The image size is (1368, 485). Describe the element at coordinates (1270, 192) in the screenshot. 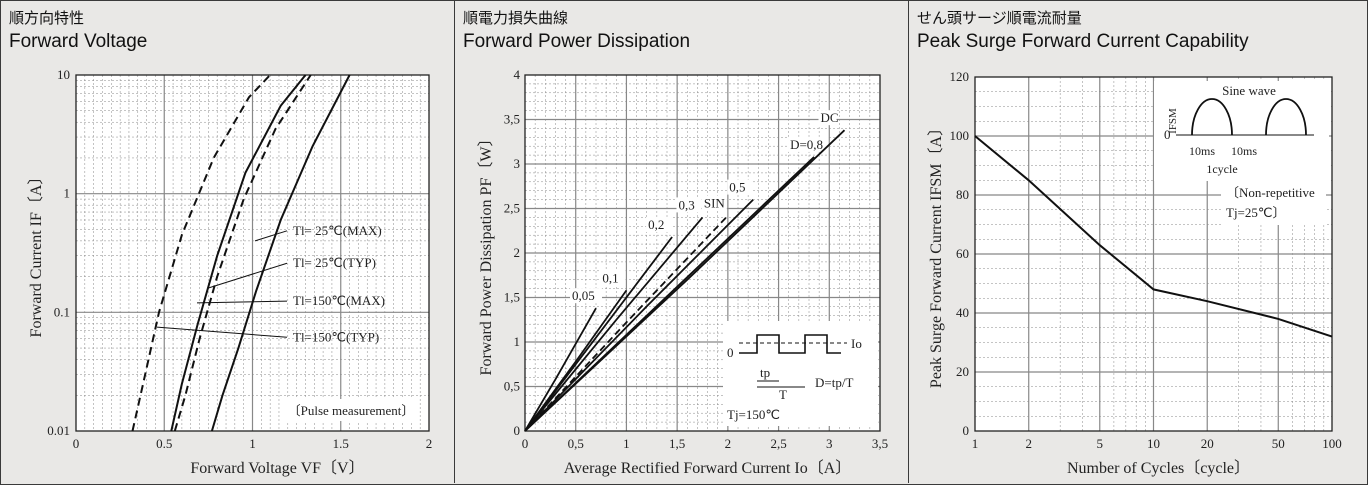

I see `non-repetitive-label: 〔Non-repetitive` at that location.